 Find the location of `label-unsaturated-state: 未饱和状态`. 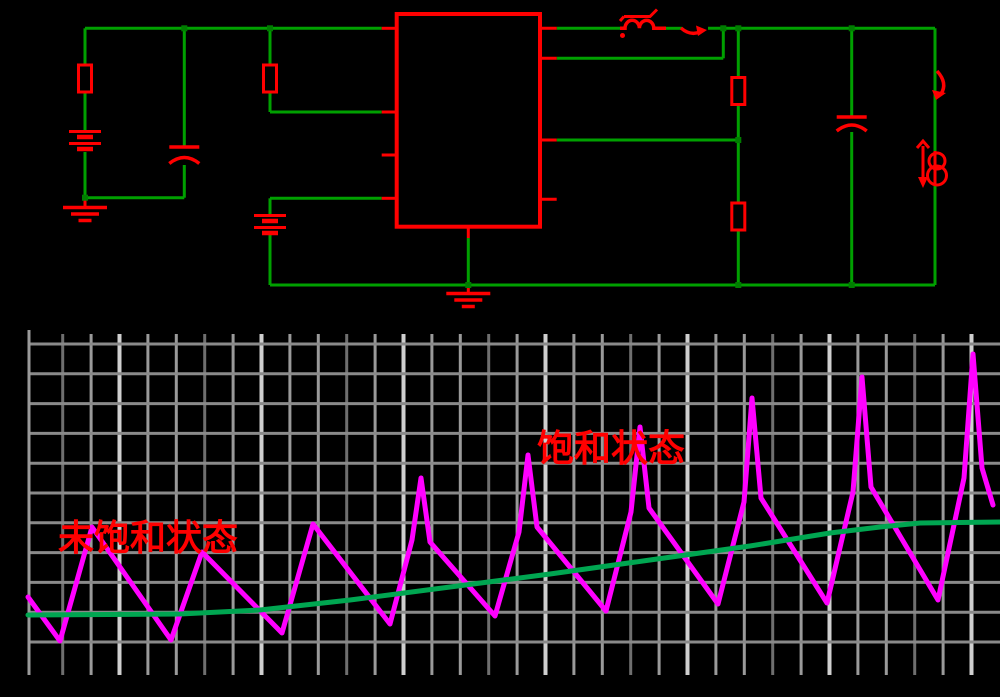

label-unsaturated-state: 未饱和状态 is located at coordinates (148, 538).